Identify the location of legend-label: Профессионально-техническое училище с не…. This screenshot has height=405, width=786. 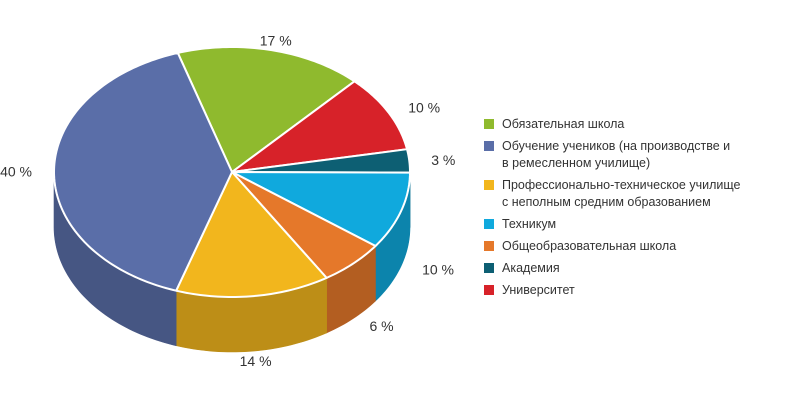
(621, 193).